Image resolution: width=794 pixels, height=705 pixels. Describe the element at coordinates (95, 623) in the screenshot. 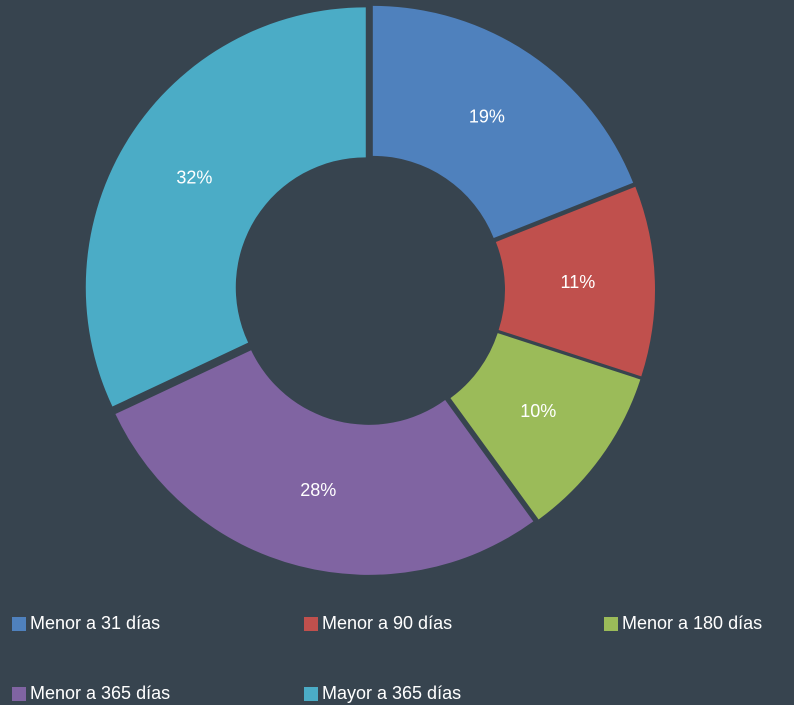

I see `legend-label: Menor a 31 días` at that location.